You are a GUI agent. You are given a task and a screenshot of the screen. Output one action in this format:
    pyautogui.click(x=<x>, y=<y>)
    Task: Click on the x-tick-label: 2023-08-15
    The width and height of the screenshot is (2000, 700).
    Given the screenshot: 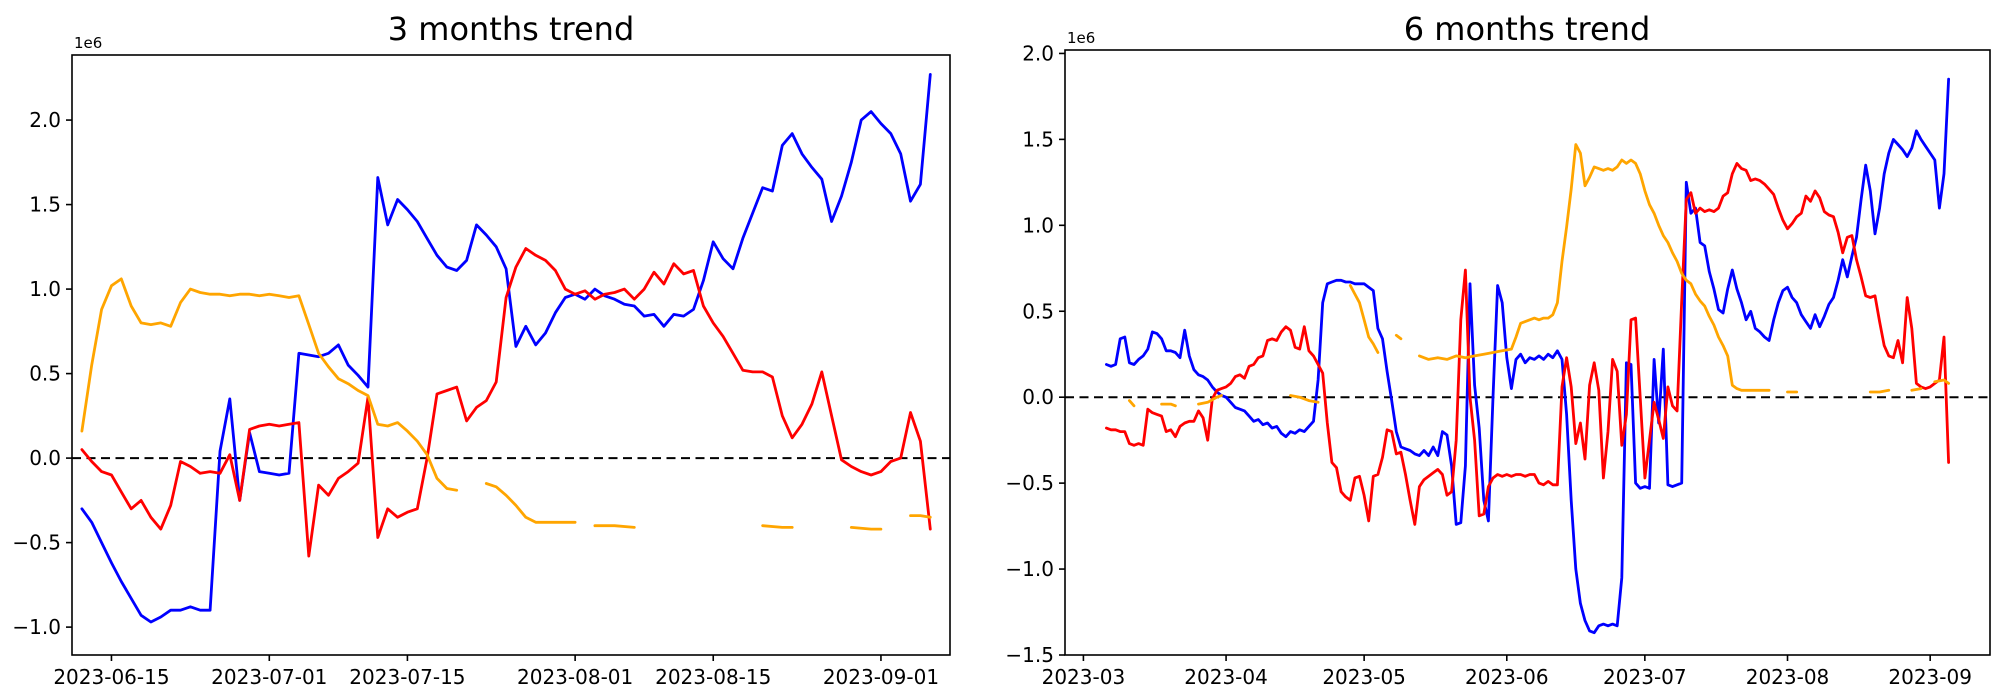 What is the action you would take?
    pyautogui.click(x=713, y=677)
    